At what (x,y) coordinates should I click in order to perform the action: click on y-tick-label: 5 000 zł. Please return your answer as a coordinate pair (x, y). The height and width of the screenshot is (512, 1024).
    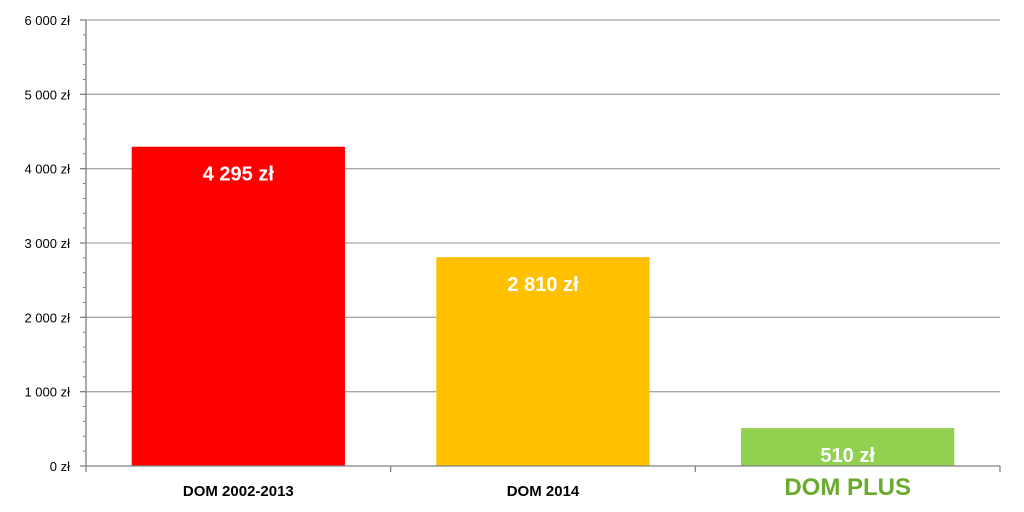
    Looking at the image, I should click on (47, 94).